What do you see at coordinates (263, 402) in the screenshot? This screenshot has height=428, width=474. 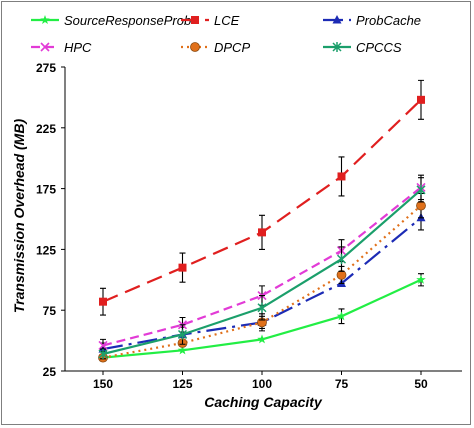 I see `x-axis-label: Caching Capacity` at bounding box center [263, 402].